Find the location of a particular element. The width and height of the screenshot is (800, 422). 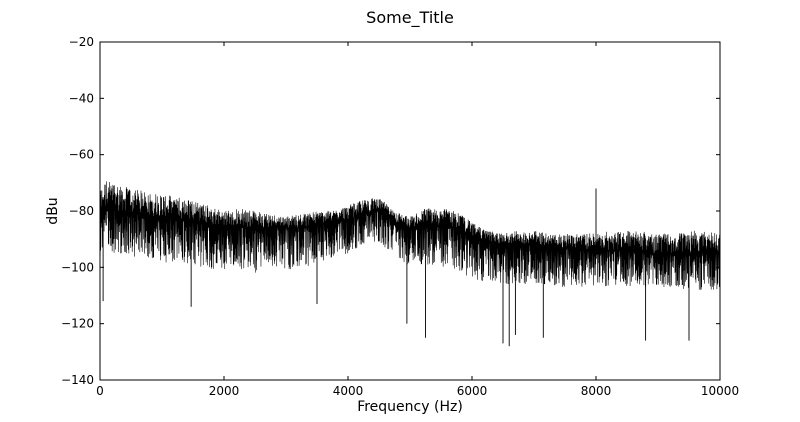

y-tick-label: −20 is located at coordinates (81, 42).